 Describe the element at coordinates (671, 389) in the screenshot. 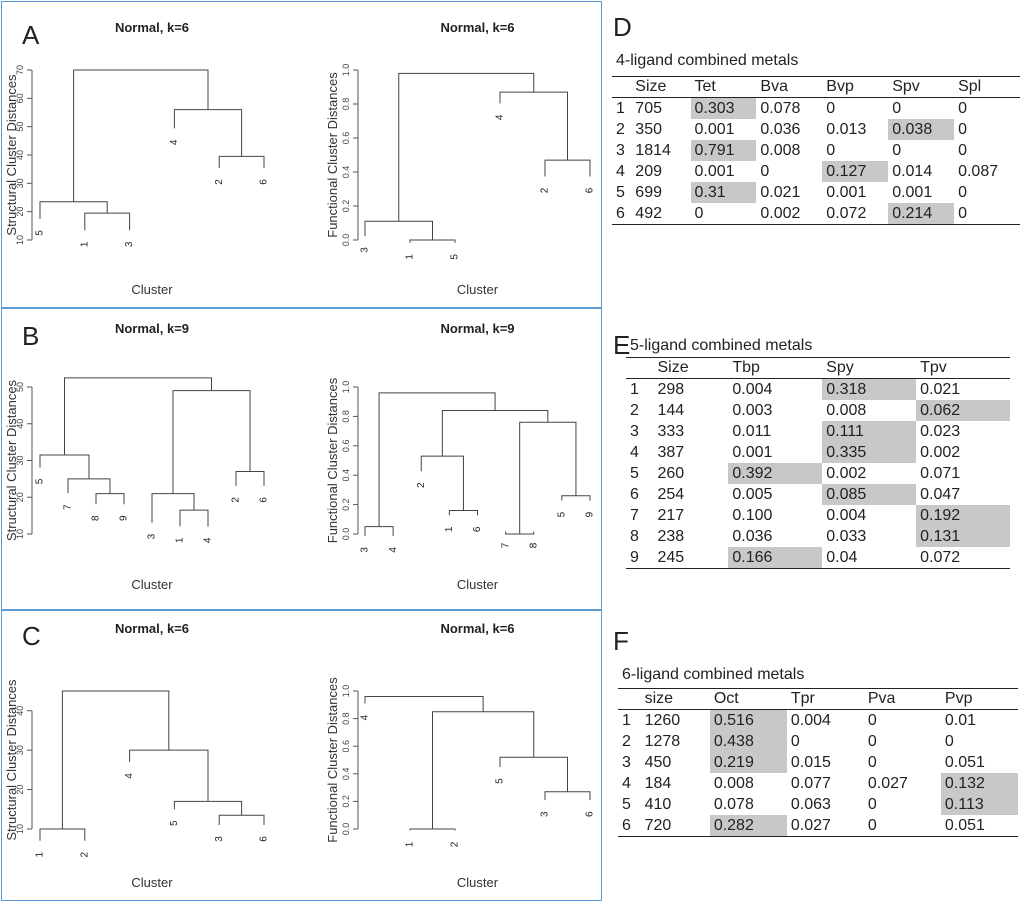

I see `table-cell: 298` at that location.